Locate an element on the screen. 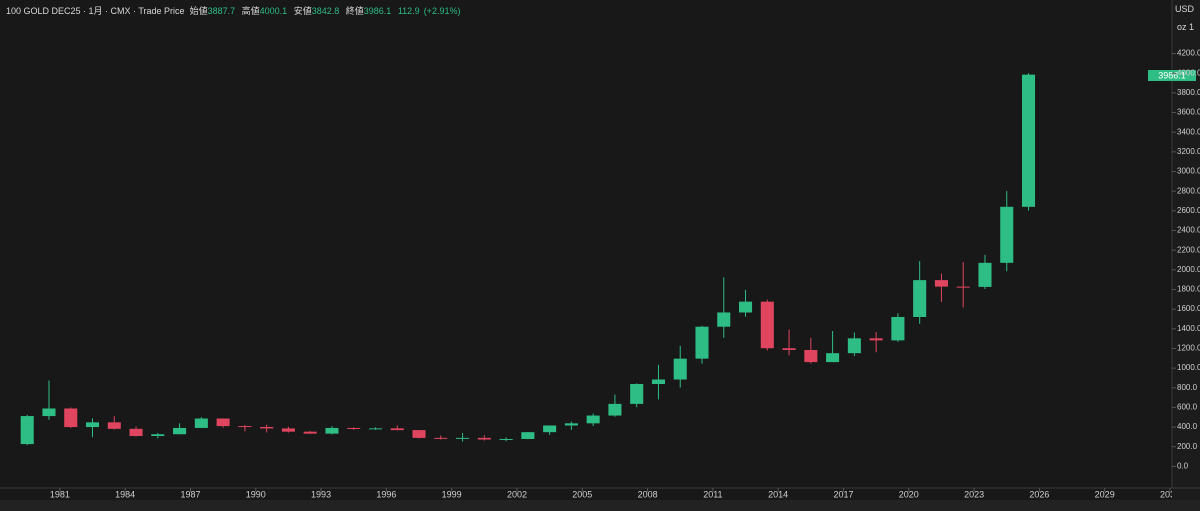  y-tick-label: 4200.0 is located at coordinates (1188, 53).